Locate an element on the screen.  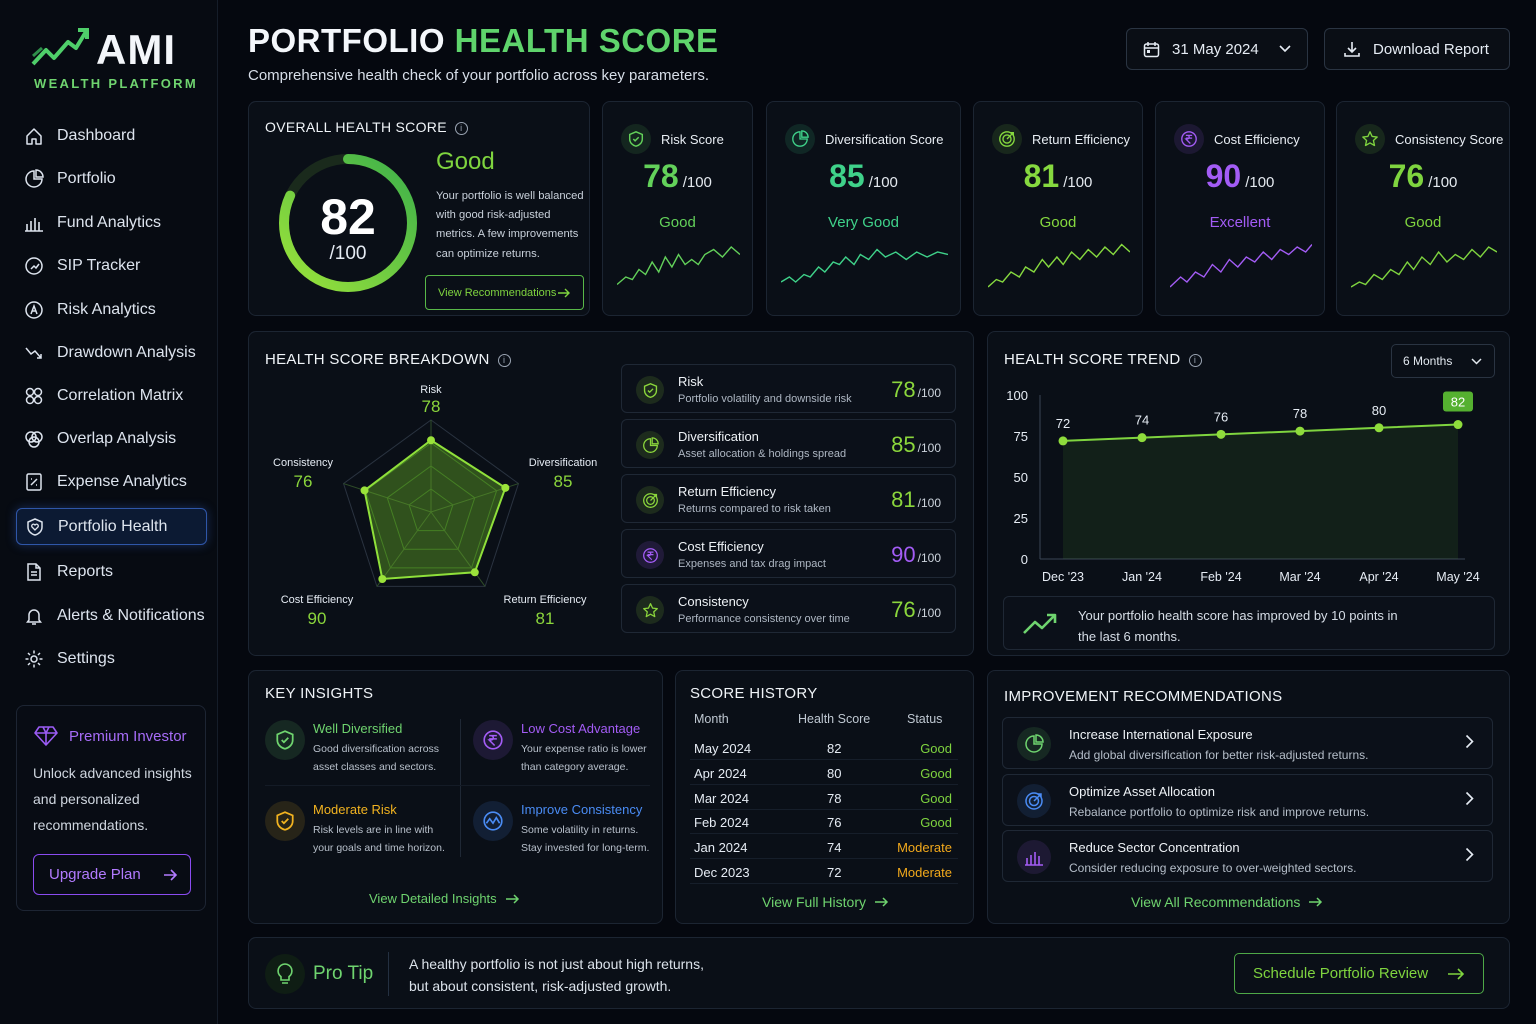
upgrade-plan-button: Upgrade Plan is located at coordinates (112, 874).